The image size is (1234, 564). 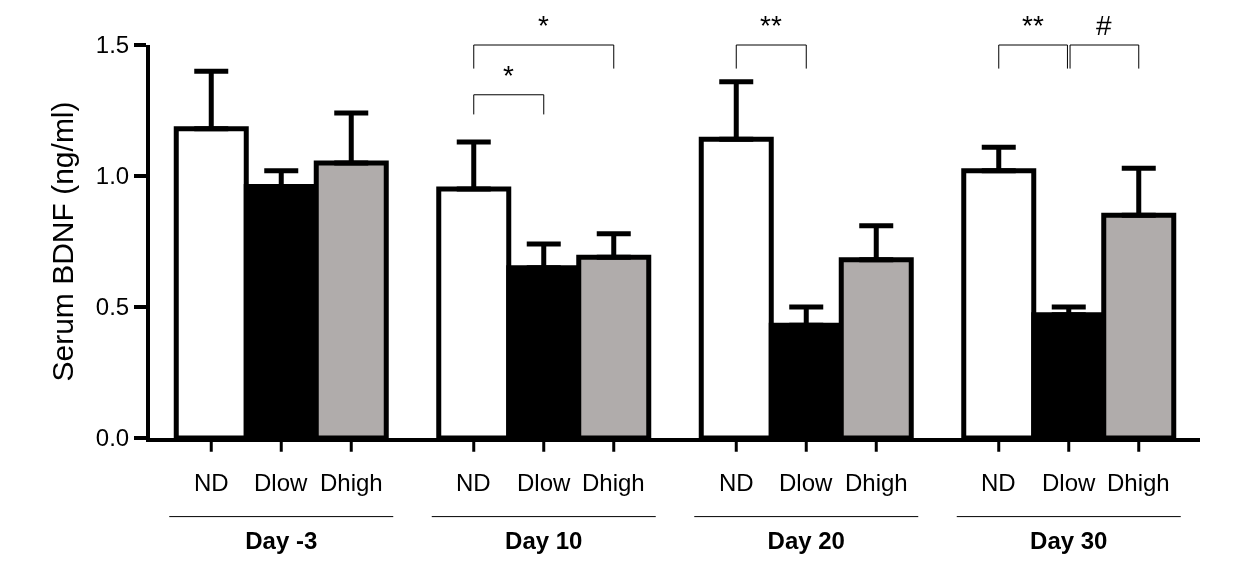 I want to click on x-tick-label: Day -3, so click(x=281, y=540).